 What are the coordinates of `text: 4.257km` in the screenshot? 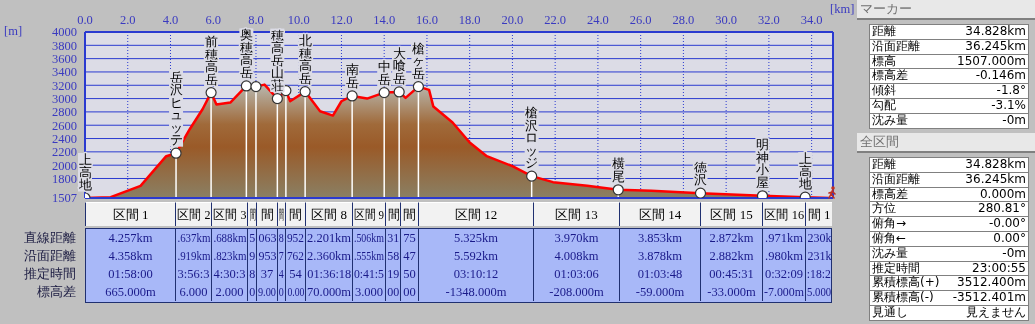 It's located at (130, 237).